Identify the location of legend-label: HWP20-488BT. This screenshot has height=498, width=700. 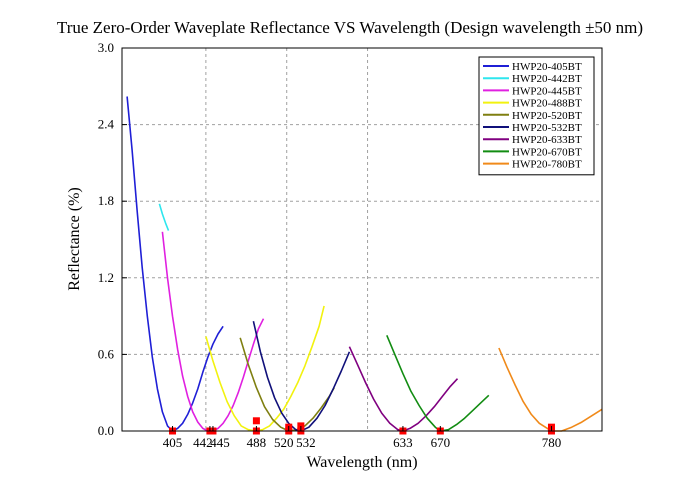
(547, 104).